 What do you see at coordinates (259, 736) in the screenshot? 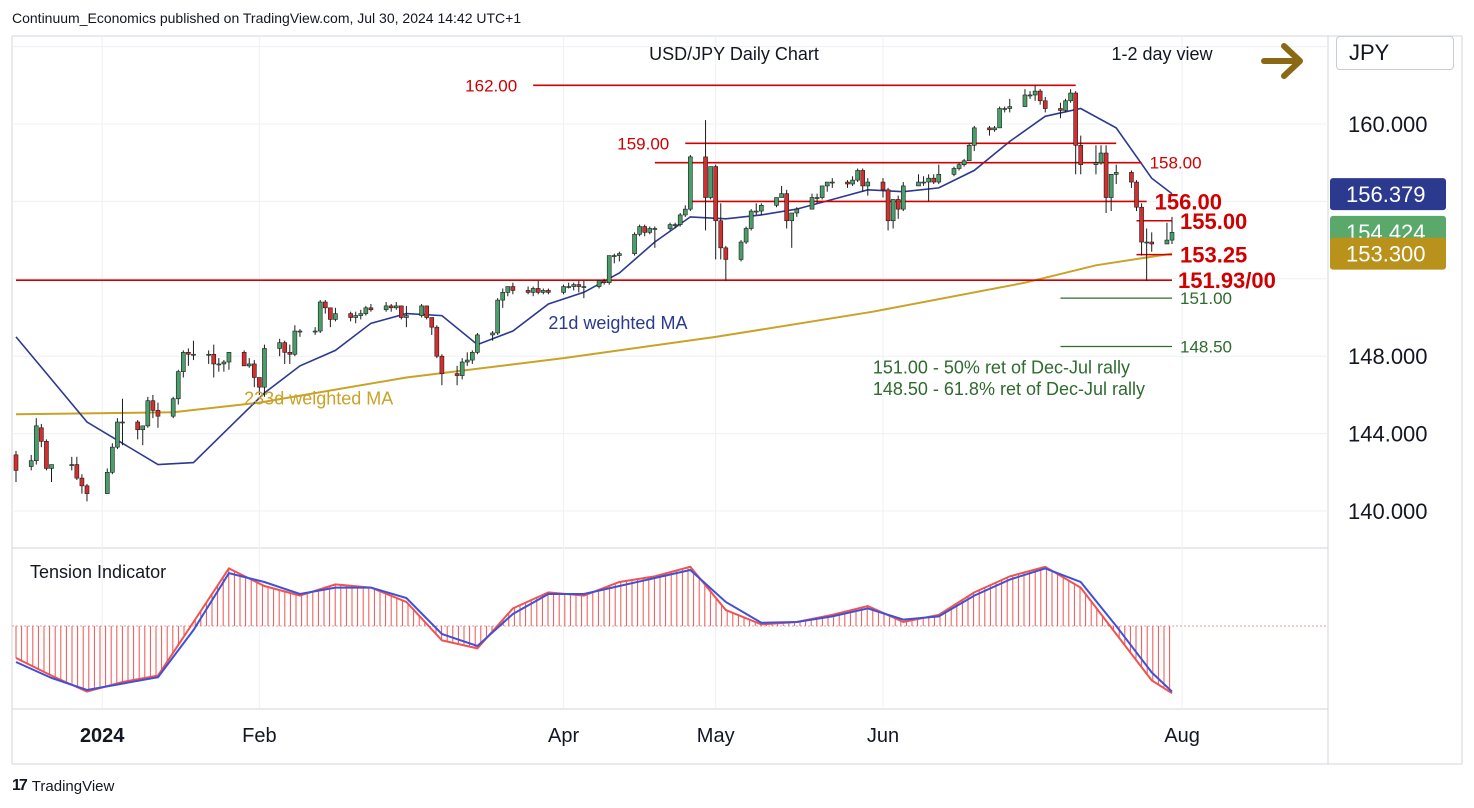
I see `x-tick-label: Feb` at bounding box center [259, 736].